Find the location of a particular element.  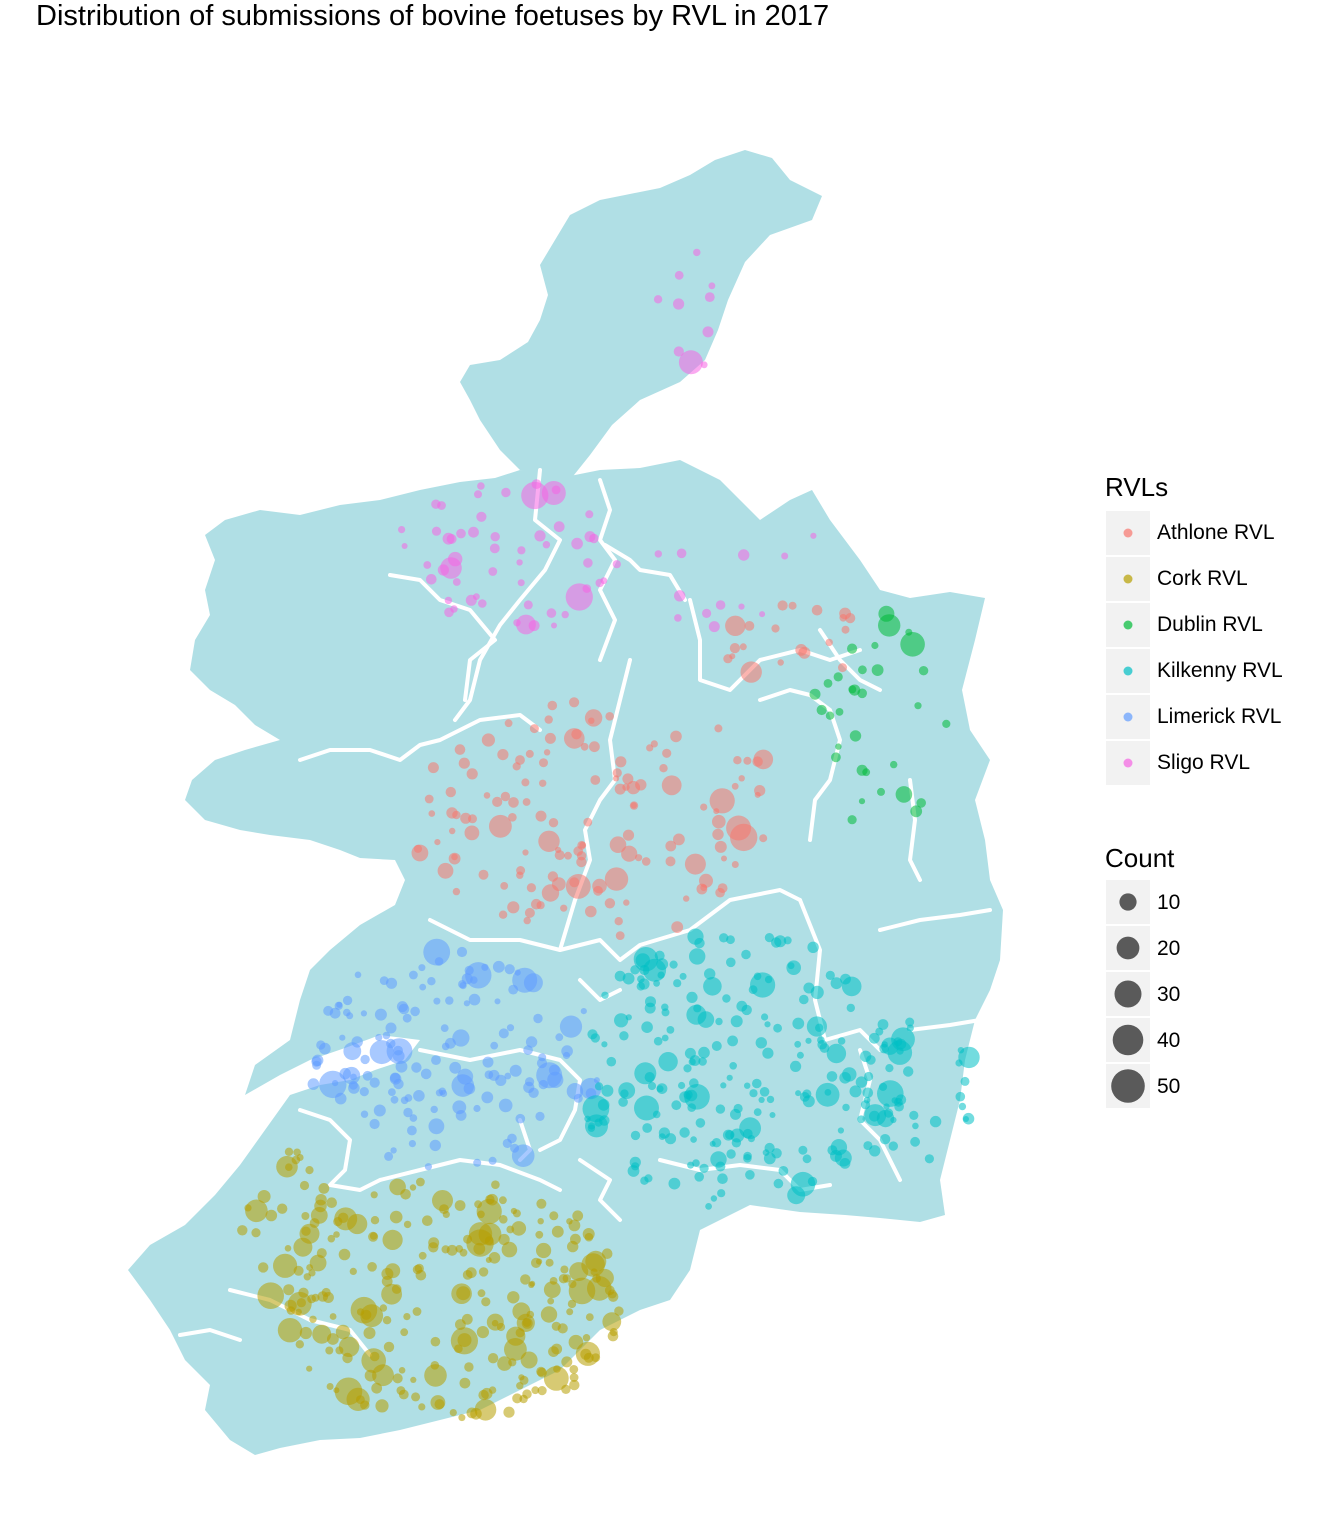

count-legend-label-40: 40 is located at coordinates (1169, 1040).